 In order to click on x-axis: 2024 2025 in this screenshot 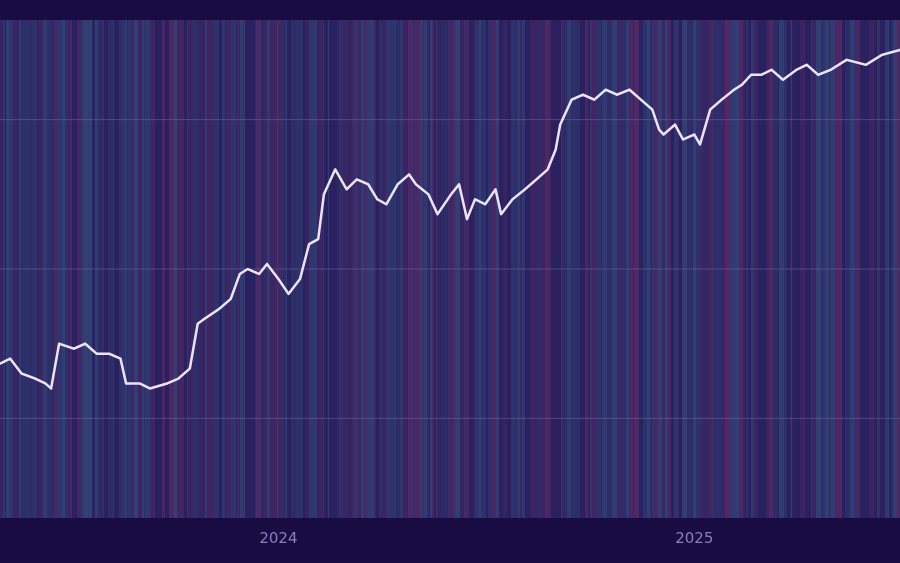, I will do `click(486, 538)`.